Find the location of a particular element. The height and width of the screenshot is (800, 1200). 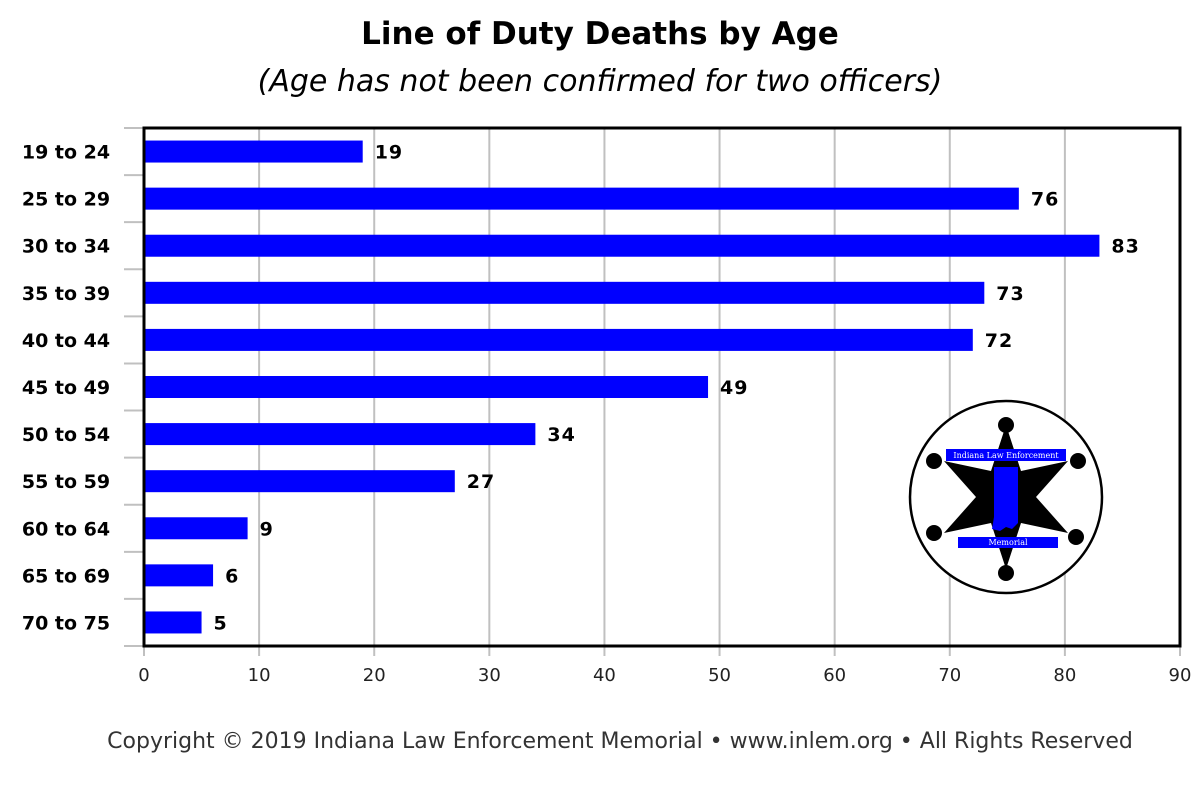

category-label: 40 to 44 is located at coordinates (66, 341).